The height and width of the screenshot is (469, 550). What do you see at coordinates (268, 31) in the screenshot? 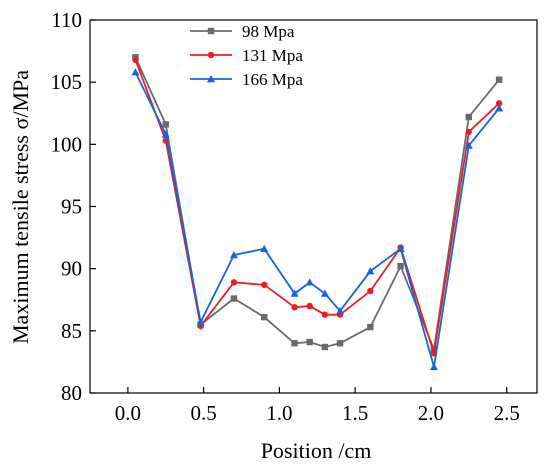
I see `legend-label: 98 Mpa` at bounding box center [268, 31].